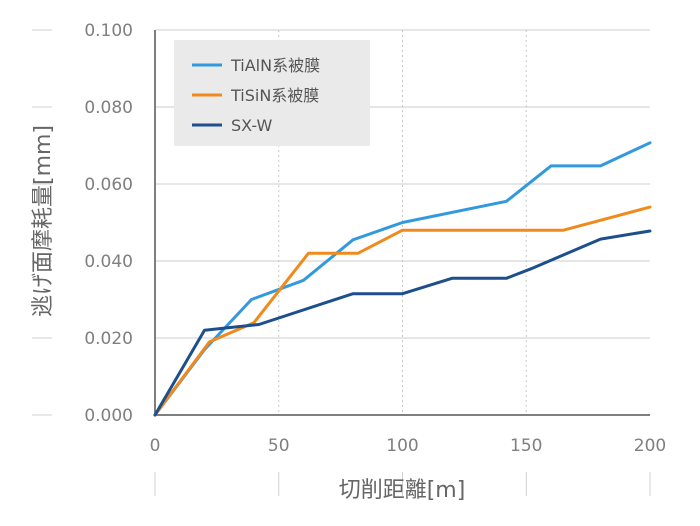  I want to click on y-tick-label: 0.100, so click(108, 31).